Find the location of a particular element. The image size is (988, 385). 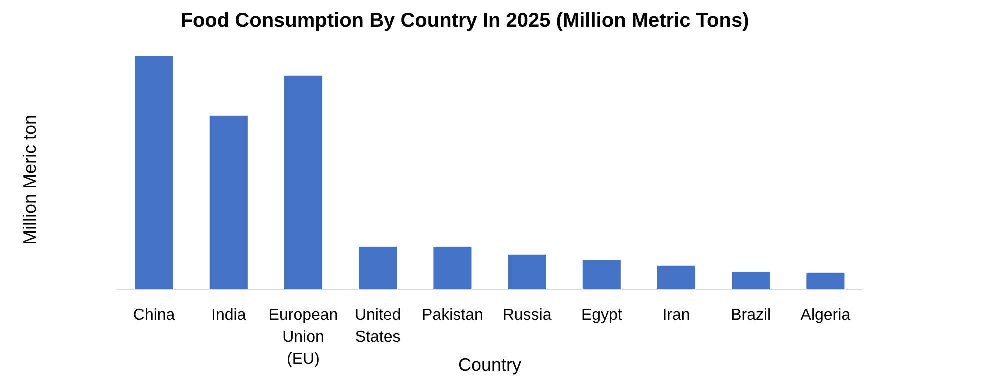

x-tick-label: Iran is located at coordinates (676, 315).